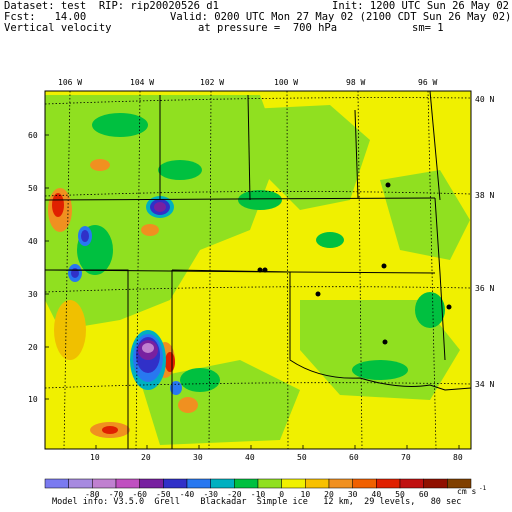 Image resolution: width=512 pixels, height=512 pixels. Describe the element at coordinates (424, 494) in the screenshot. I see `colorbar-label: 60` at that location.